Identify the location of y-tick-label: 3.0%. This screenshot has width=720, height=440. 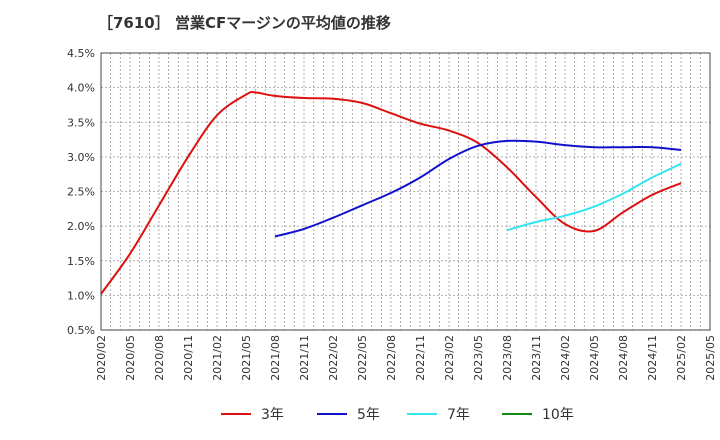
(81, 157).